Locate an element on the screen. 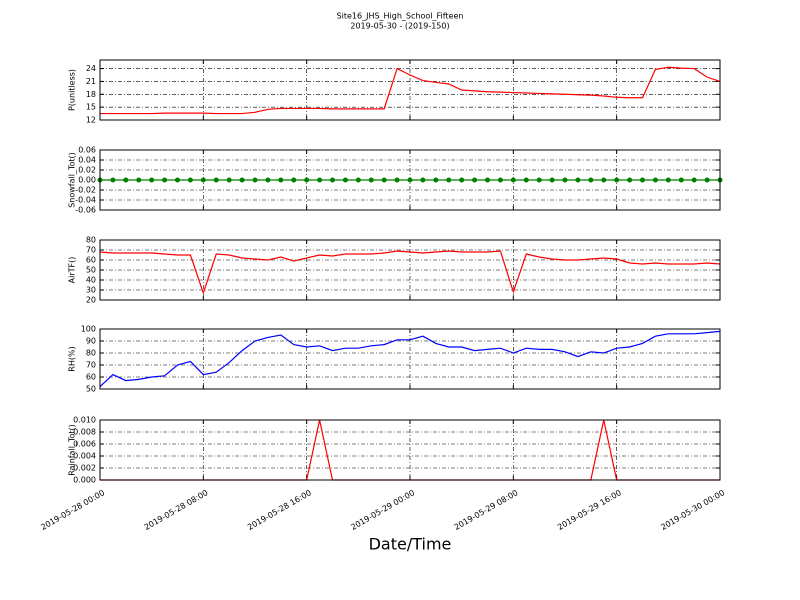 The image size is (800, 600). y-tick-label: -0.04 is located at coordinates (85, 200).